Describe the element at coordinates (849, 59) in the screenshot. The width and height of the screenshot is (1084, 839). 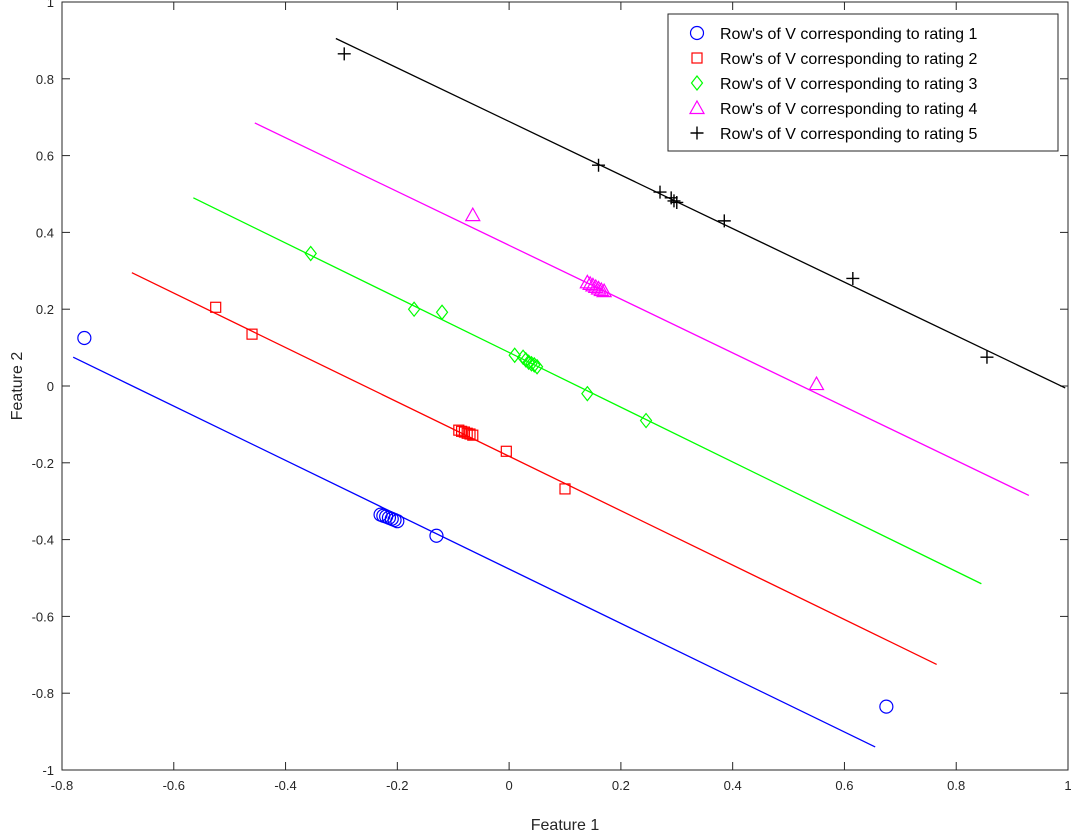
I see `legend-label-2: Row's of V corresponding to rating 2` at that location.